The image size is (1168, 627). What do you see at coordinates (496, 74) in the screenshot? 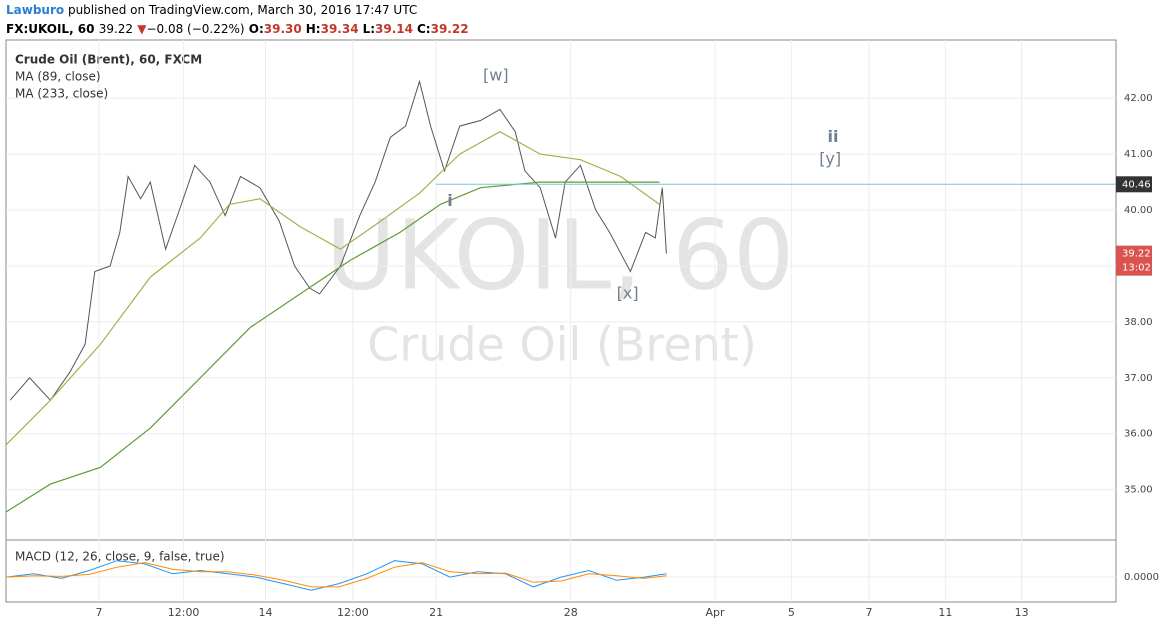
I see `wave-label: [w]` at bounding box center [496, 74].